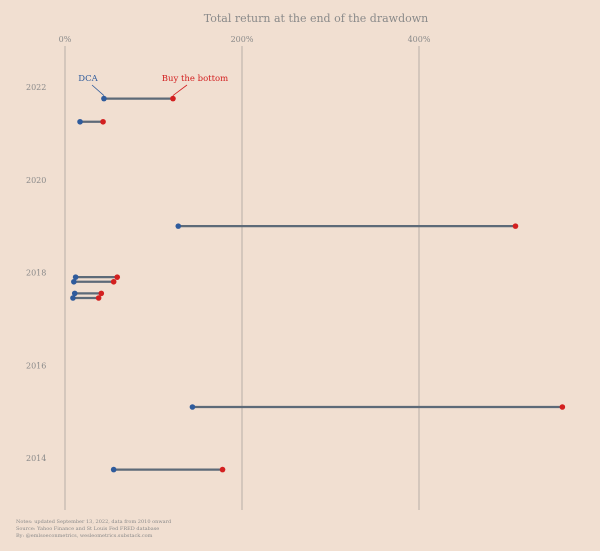 This screenshot has width=600, height=551. What do you see at coordinates (36, 87) in the screenshot?
I see `y-tick-label: 2022` at bounding box center [36, 87].